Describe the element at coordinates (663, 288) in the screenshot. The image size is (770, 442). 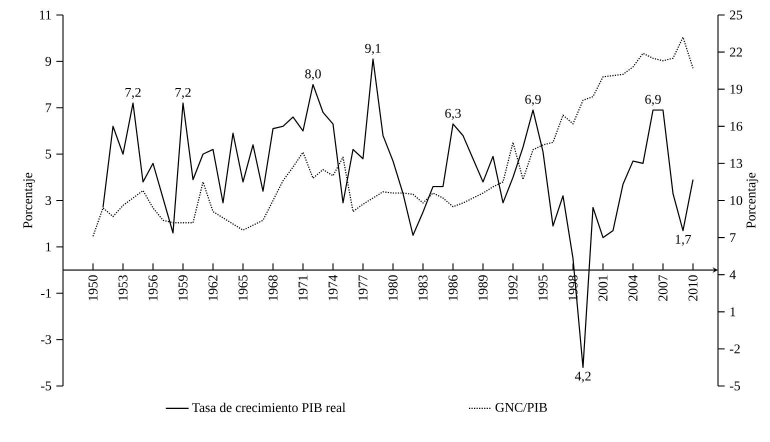
I see `x-tick-label: 2007` at that location.